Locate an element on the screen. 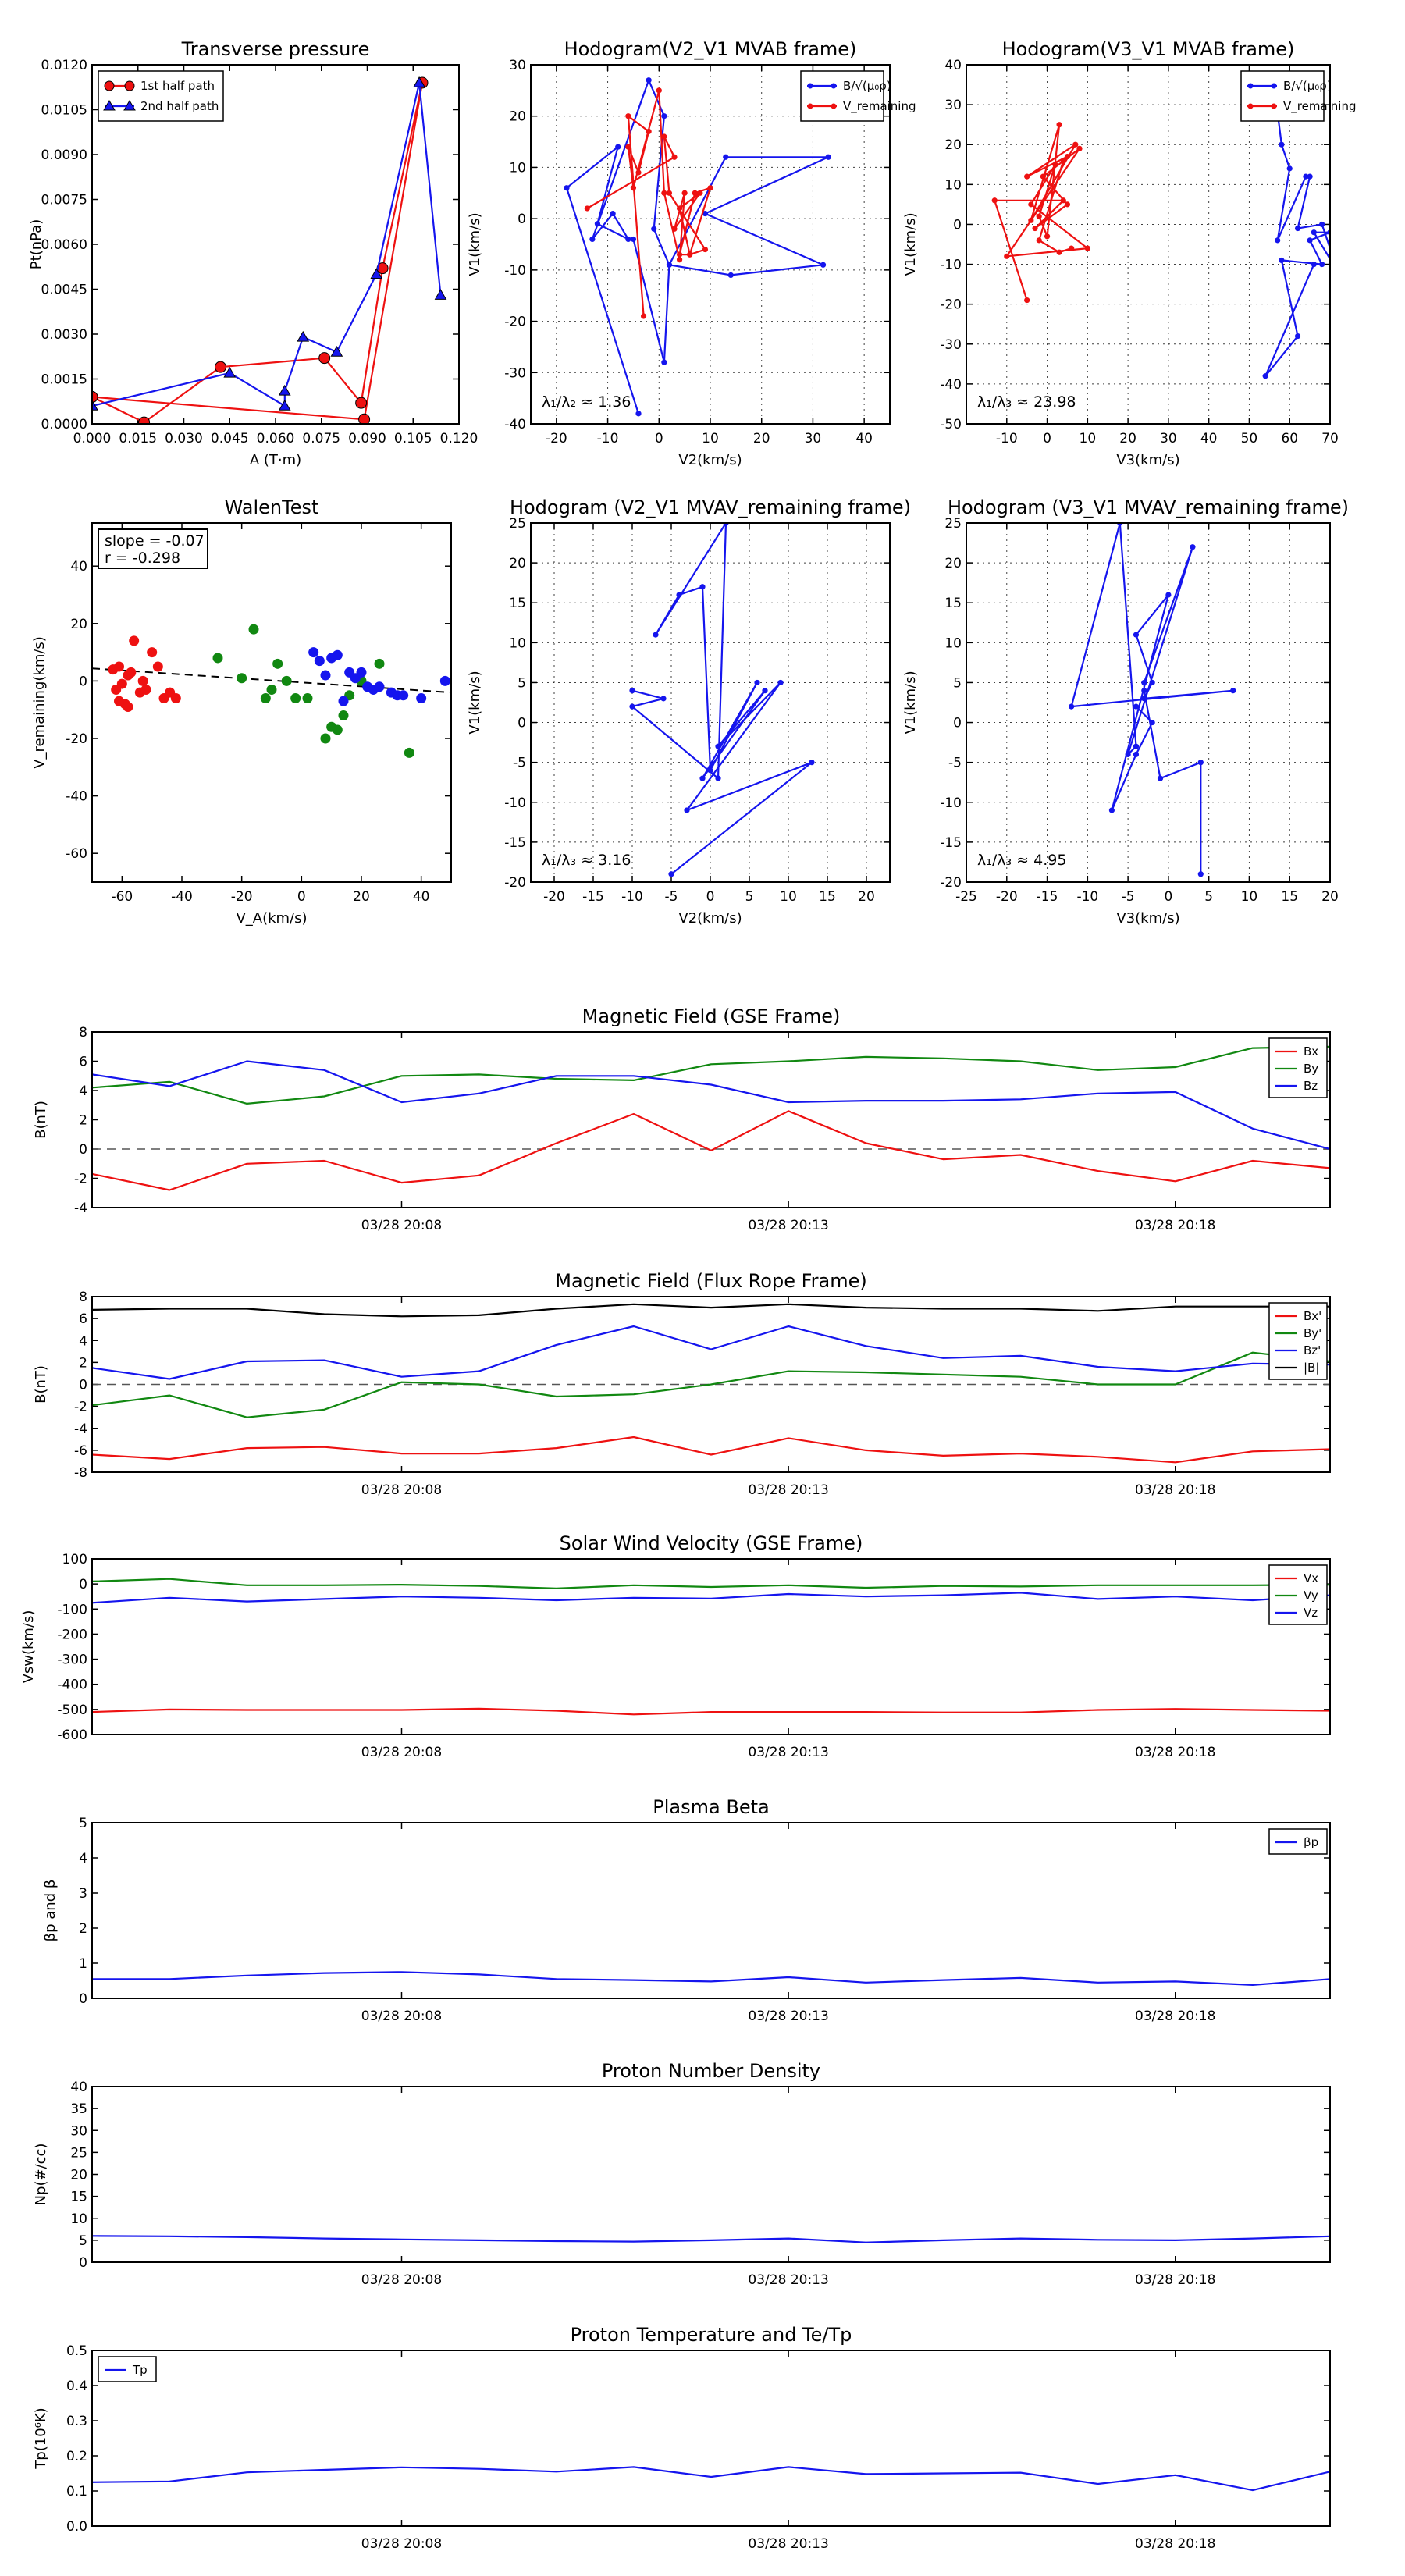  y-tick-label: 30 is located at coordinates (953, 105).